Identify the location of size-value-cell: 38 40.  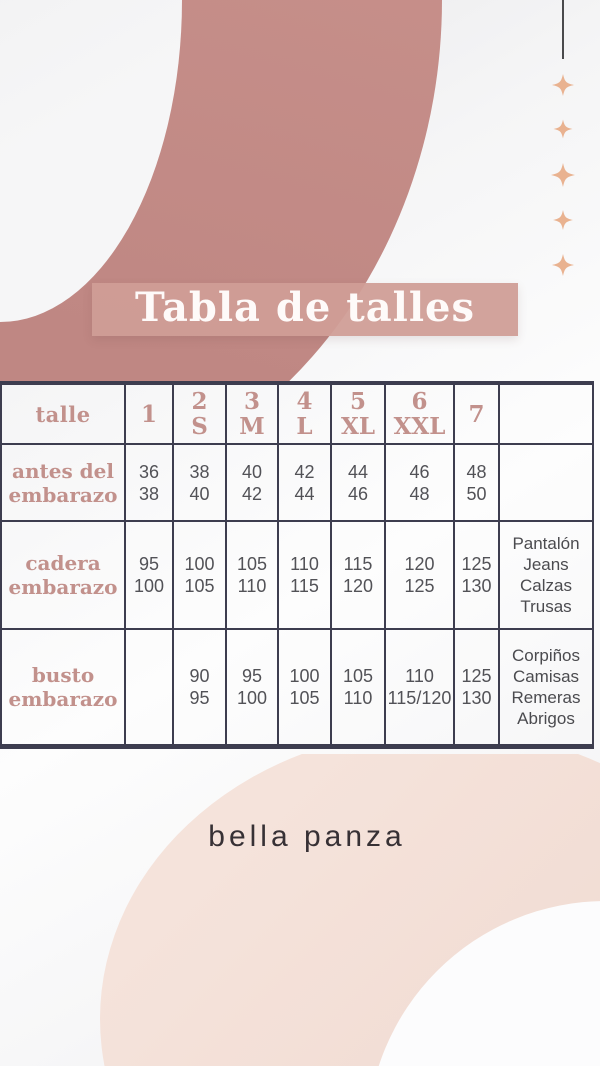
(199, 482).